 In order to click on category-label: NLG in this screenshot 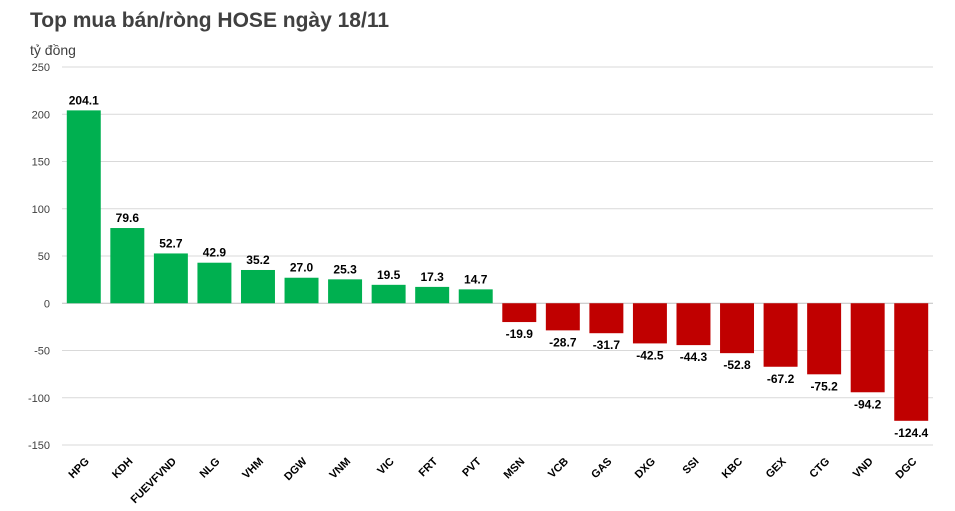, I will do `click(210, 468)`.